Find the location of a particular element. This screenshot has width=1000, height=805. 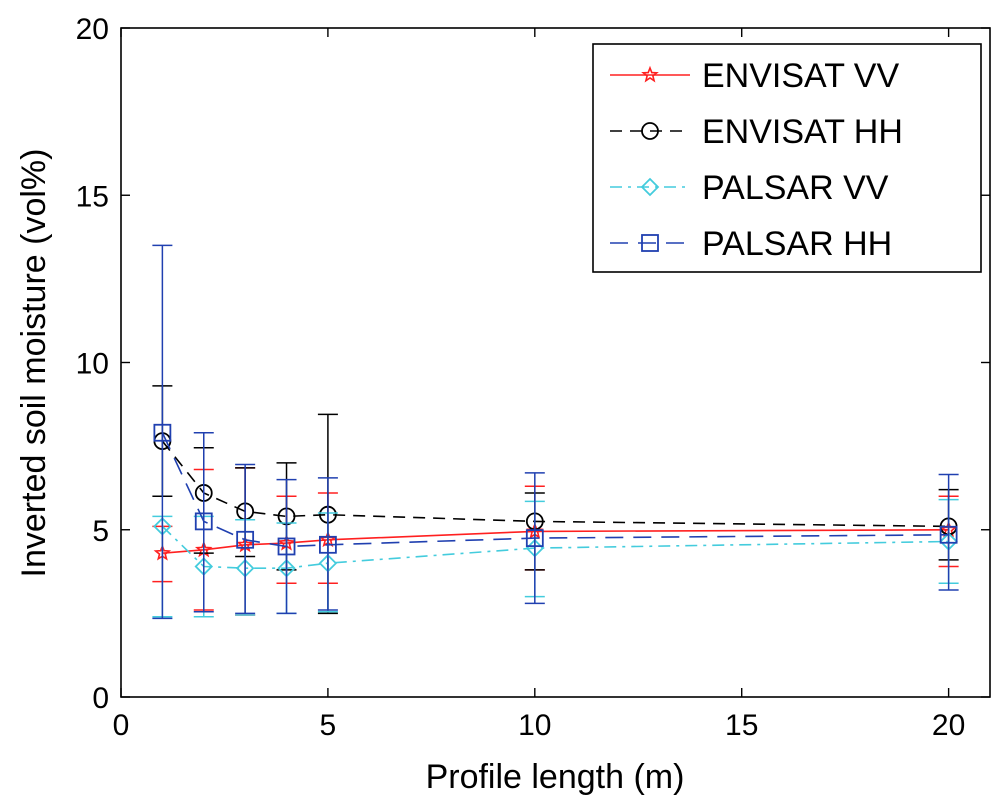

series-envisat-vv is located at coordinates (555, 541).